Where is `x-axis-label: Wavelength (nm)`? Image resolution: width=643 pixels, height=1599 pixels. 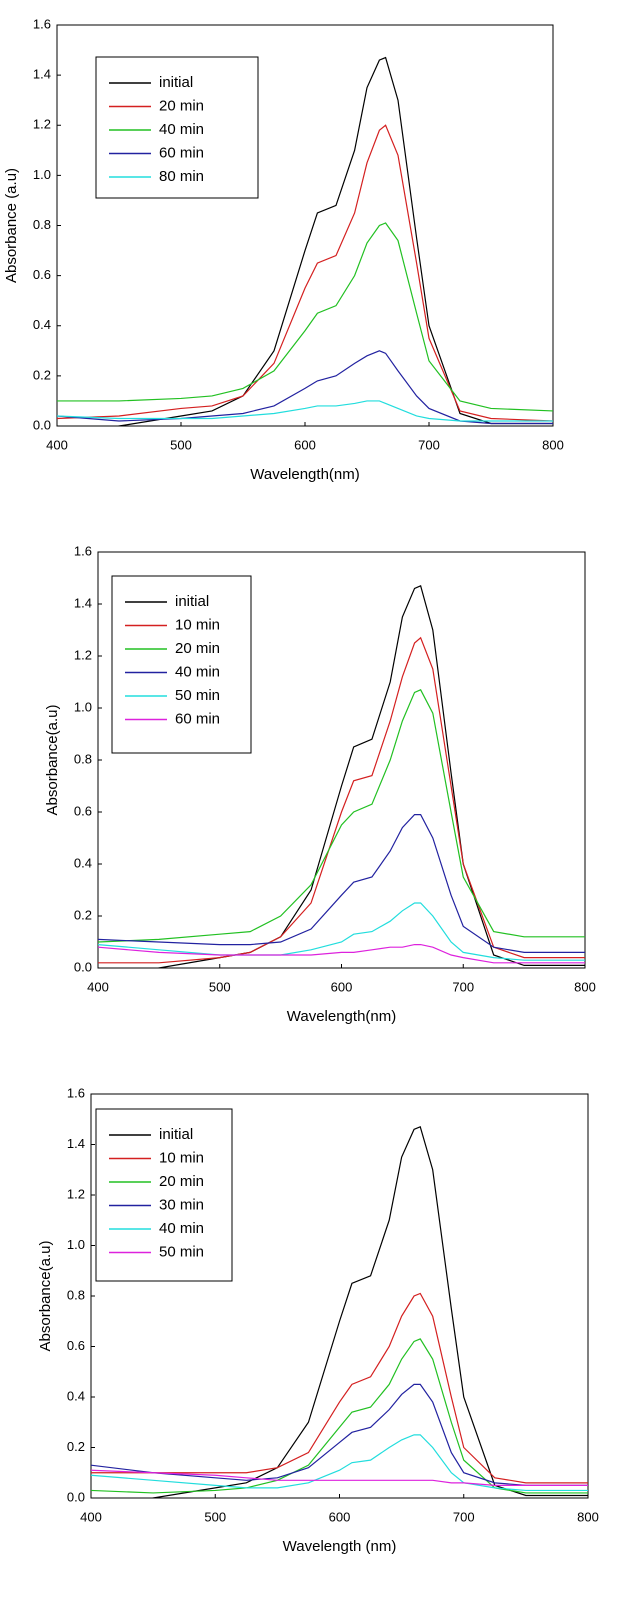
x-axis-label: Wavelength (nm) is located at coordinates (340, 1546).